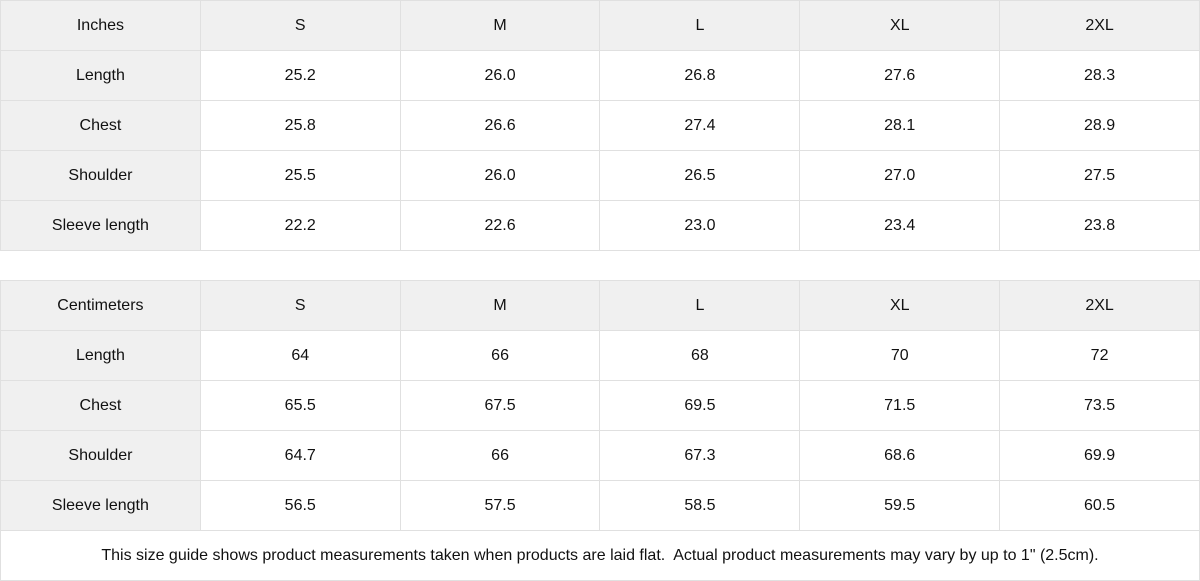 The image size is (1200, 581). I want to click on measurement-cell: 68.6, so click(900, 455).